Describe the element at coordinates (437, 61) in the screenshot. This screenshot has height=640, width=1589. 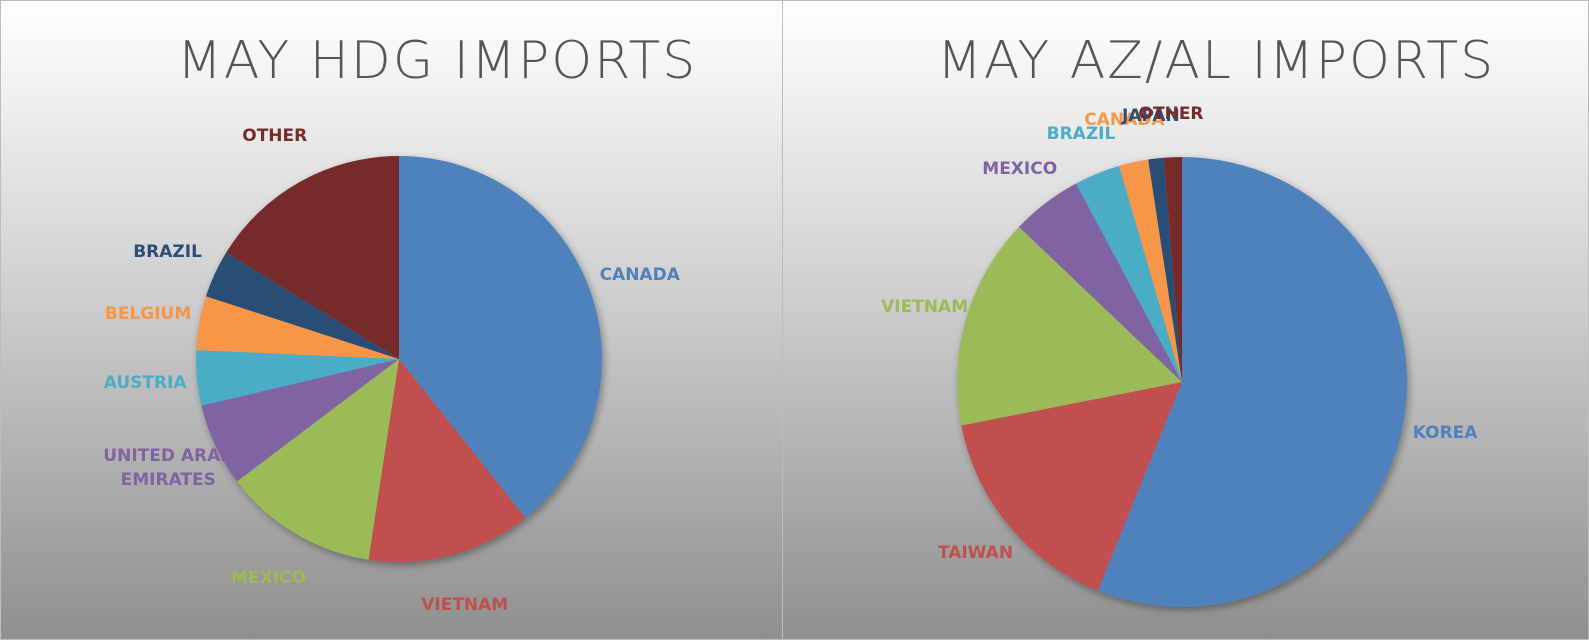
I see `chart-title: MAY HDG IMPORTS` at that location.